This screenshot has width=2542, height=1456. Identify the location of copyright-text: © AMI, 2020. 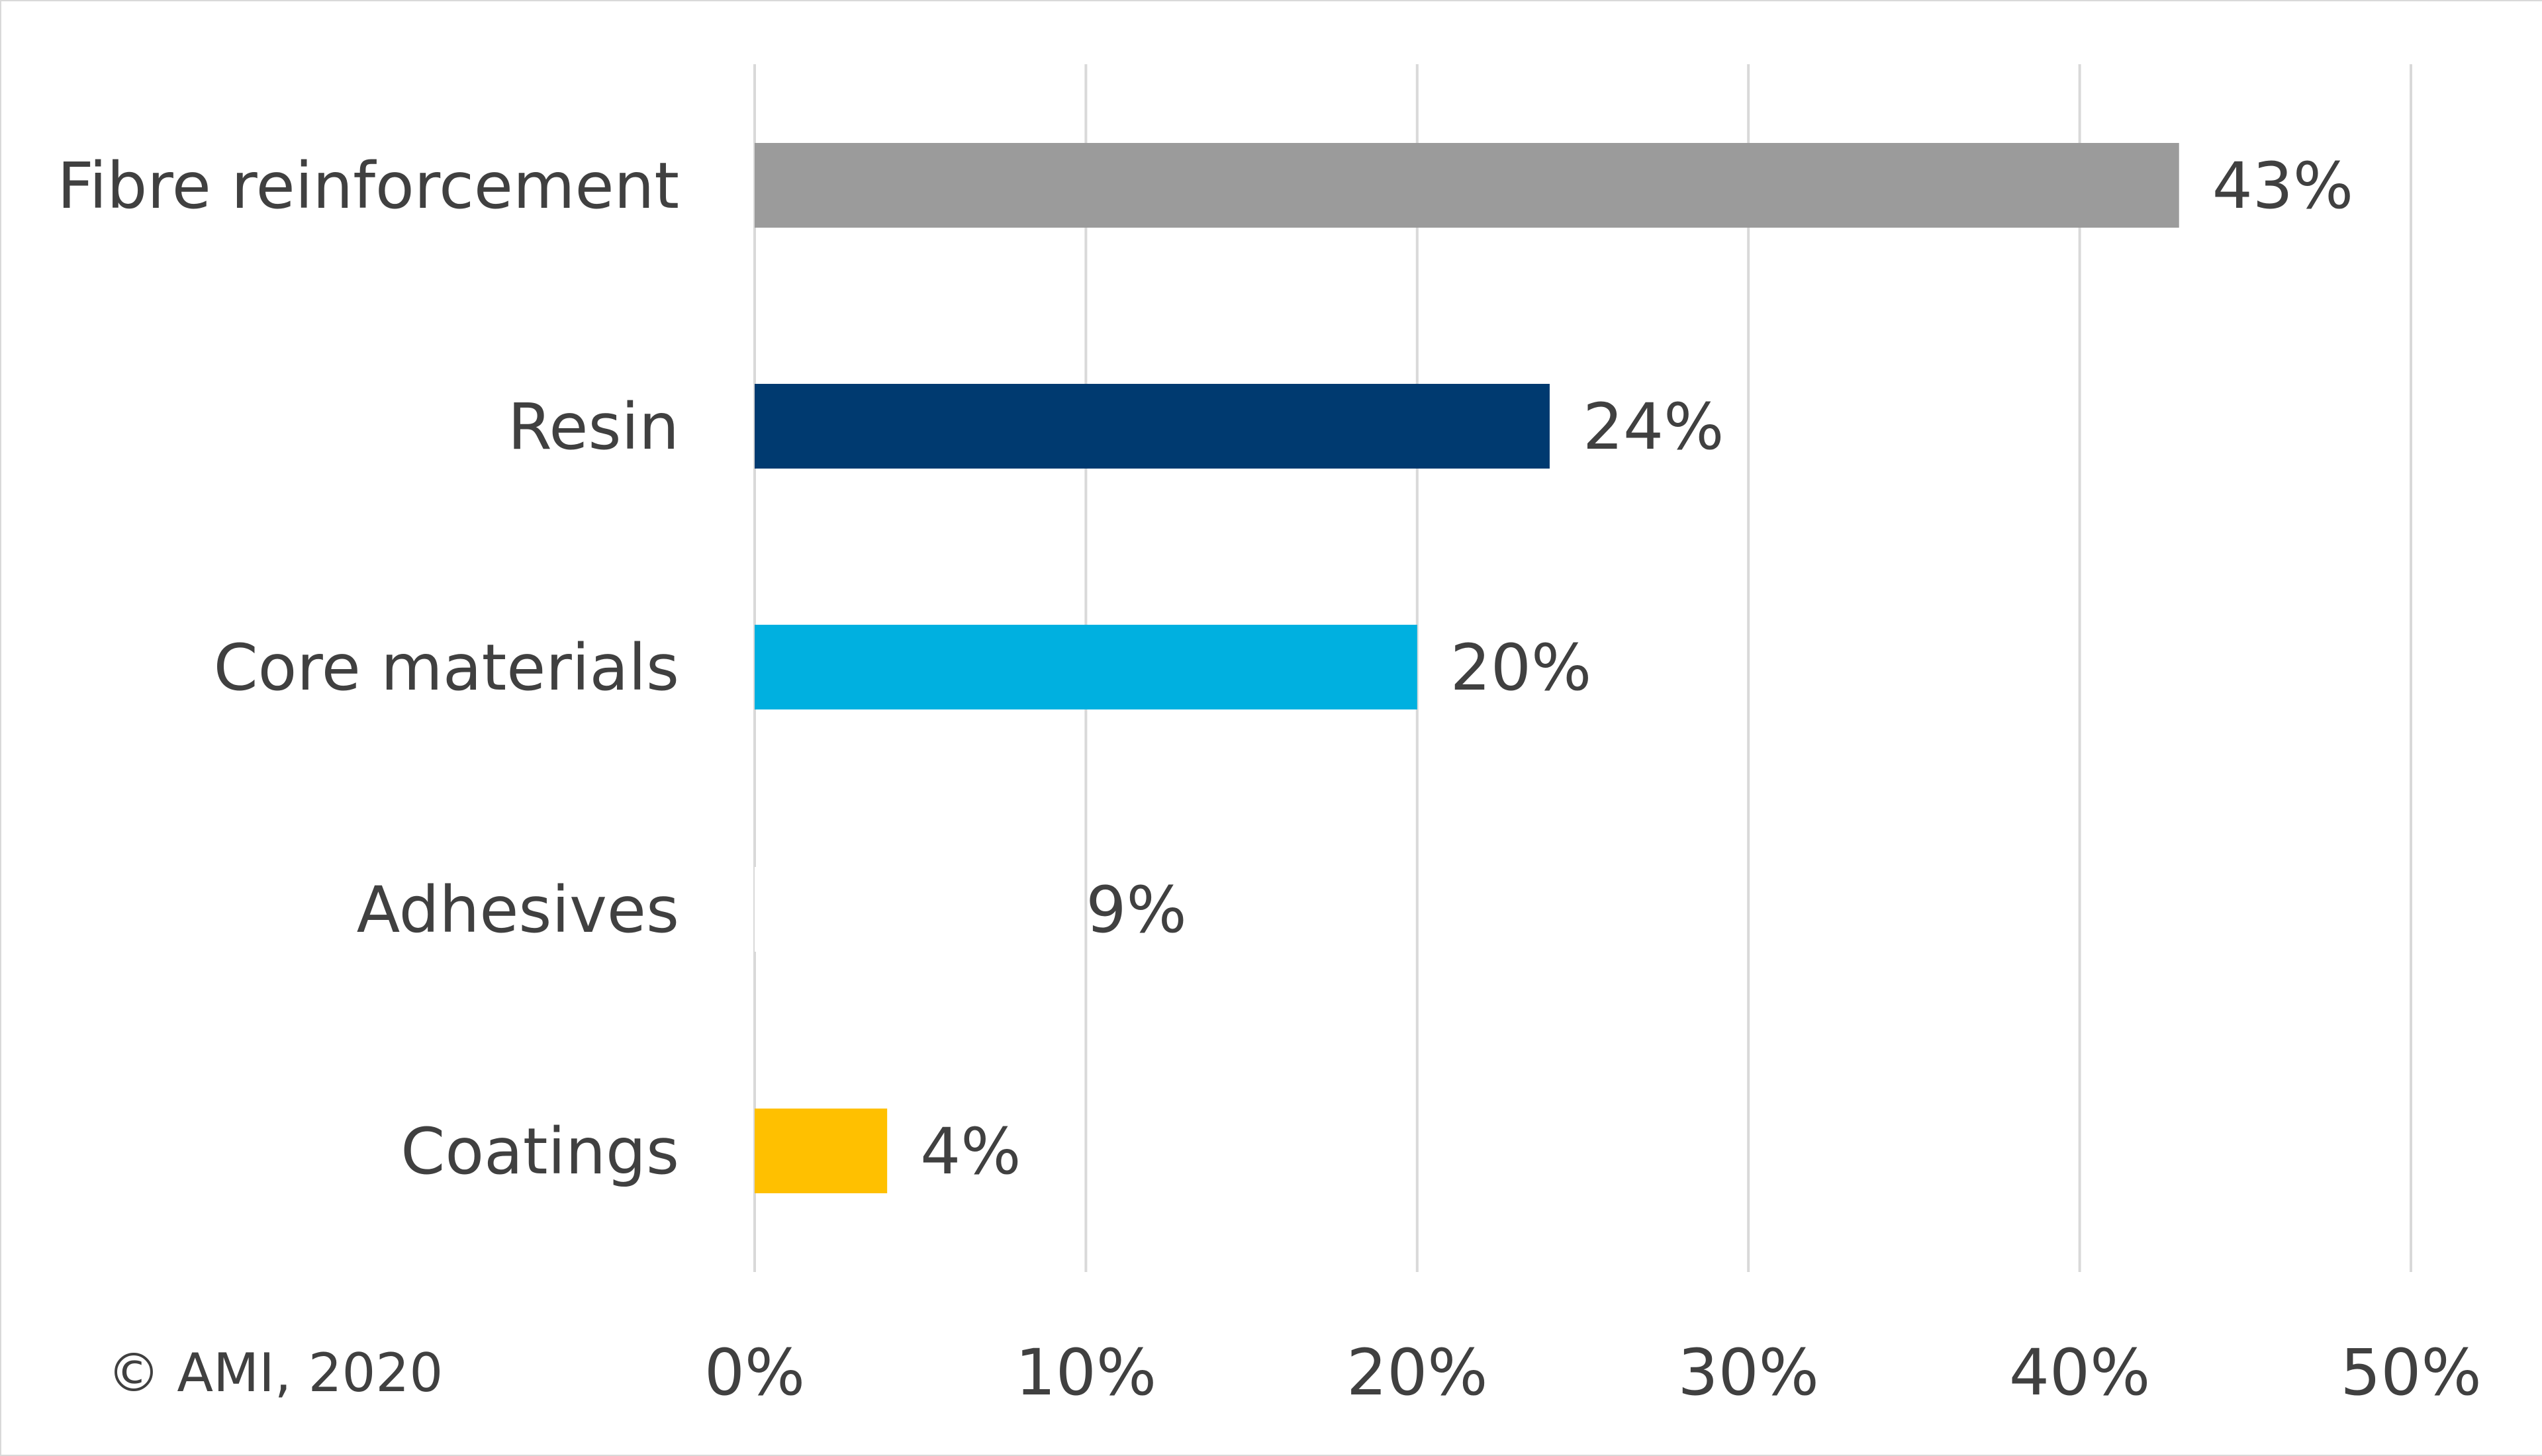
(275, 1373).